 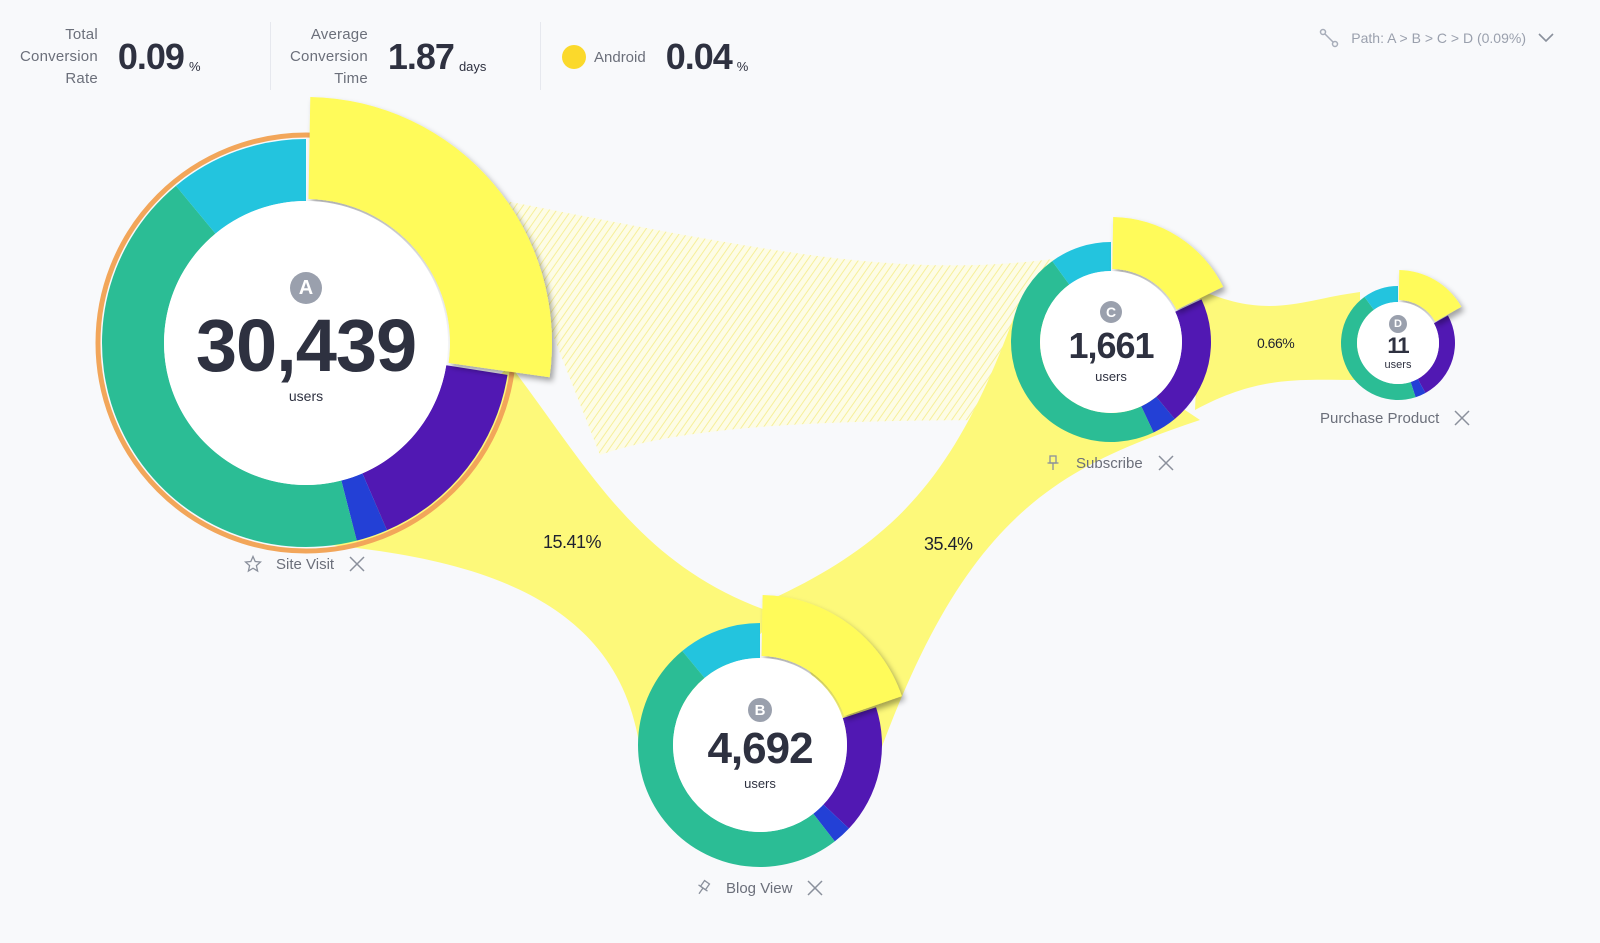 I want to click on node-b-ring, so click(x=769, y=731).